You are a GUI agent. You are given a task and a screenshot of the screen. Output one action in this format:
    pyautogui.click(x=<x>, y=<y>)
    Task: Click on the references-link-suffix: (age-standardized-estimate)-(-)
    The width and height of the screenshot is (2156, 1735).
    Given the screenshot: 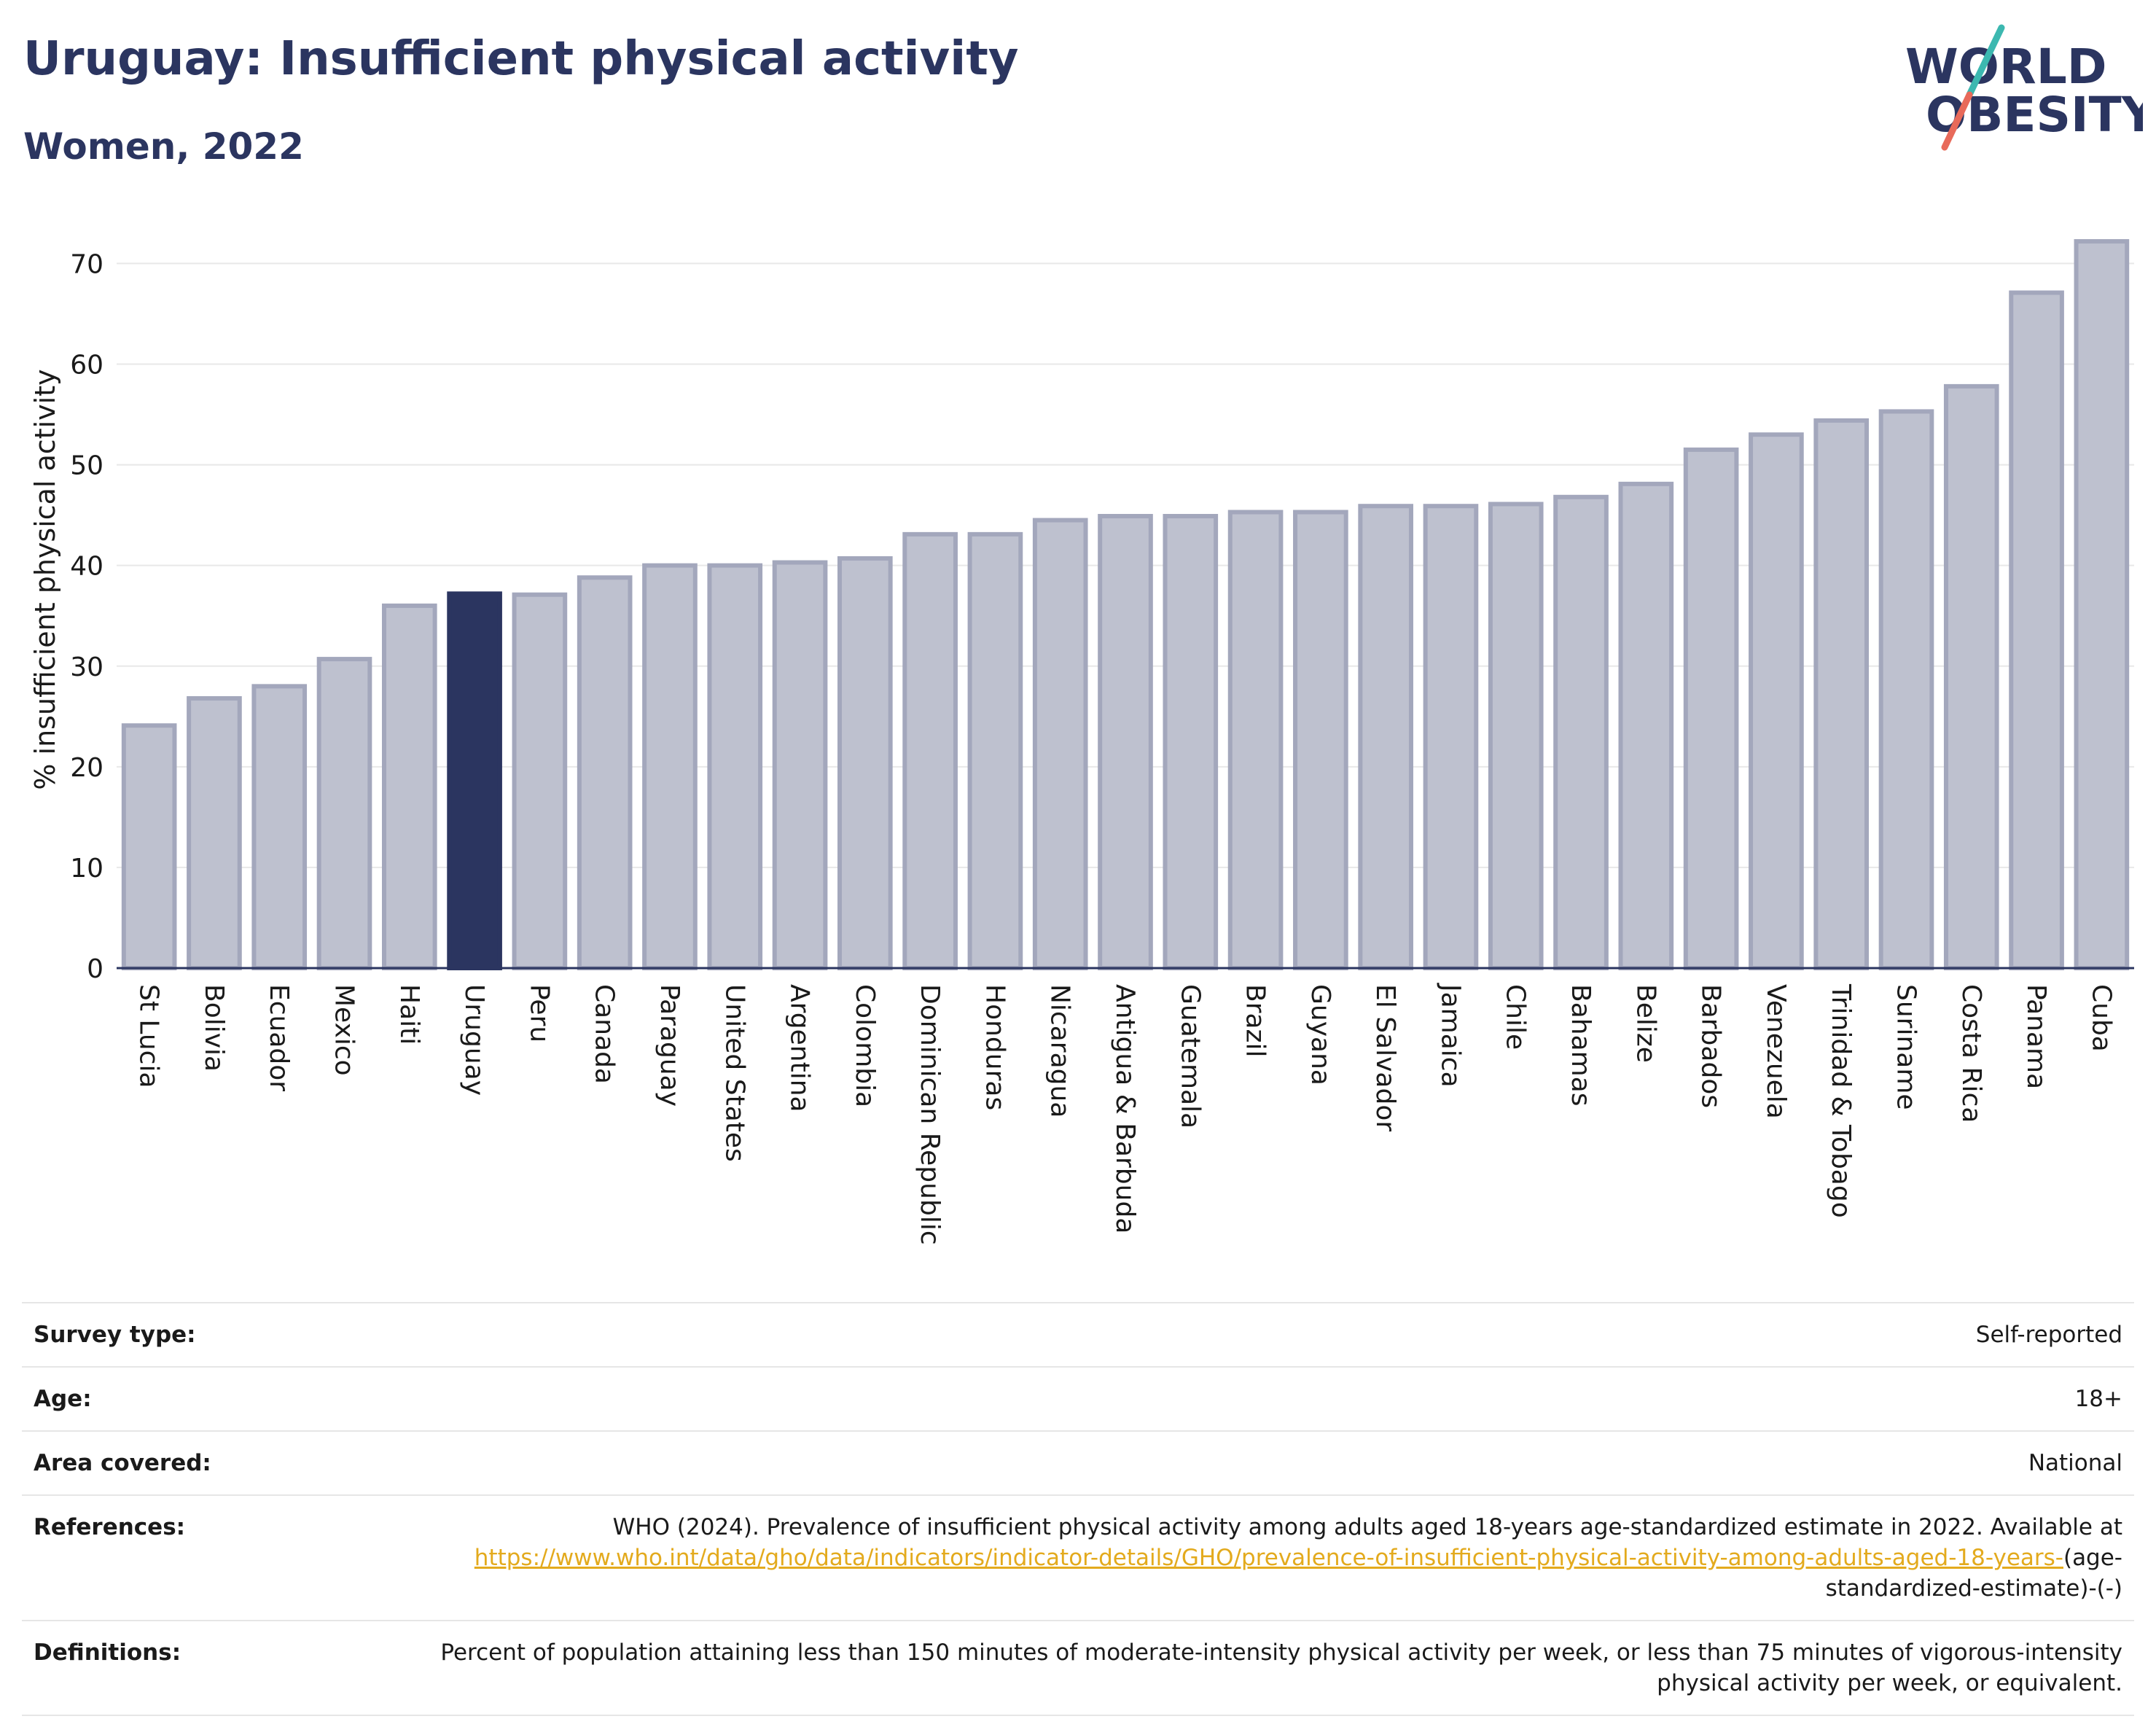 What is the action you would take?
    pyautogui.click(x=1974, y=1574)
    